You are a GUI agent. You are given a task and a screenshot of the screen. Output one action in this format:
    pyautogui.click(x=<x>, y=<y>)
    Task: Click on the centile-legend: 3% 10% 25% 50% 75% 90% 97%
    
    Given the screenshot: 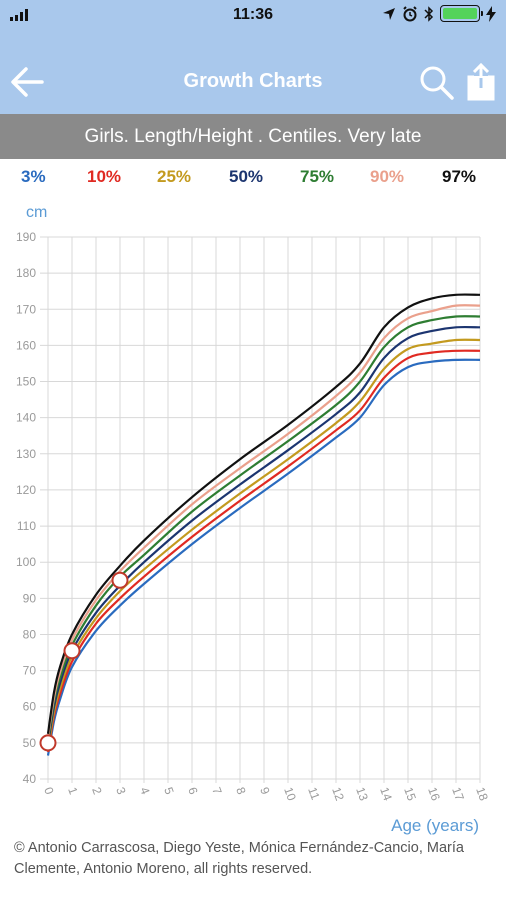 What is the action you would take?
    pyautogui.click(x=253, y=177)
    